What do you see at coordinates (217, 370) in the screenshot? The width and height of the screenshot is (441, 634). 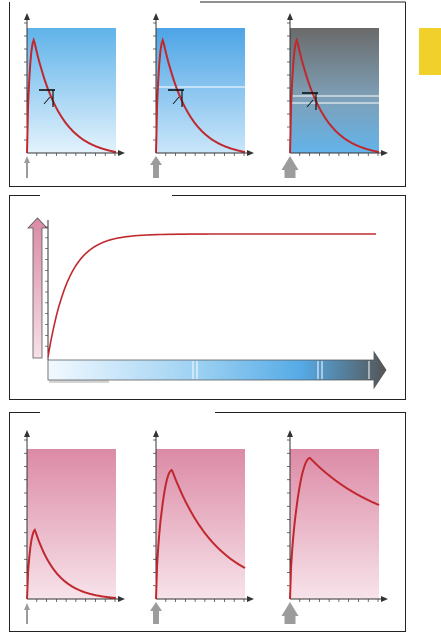 I see `right-arrow-icon` at bounding box center [217, 370].